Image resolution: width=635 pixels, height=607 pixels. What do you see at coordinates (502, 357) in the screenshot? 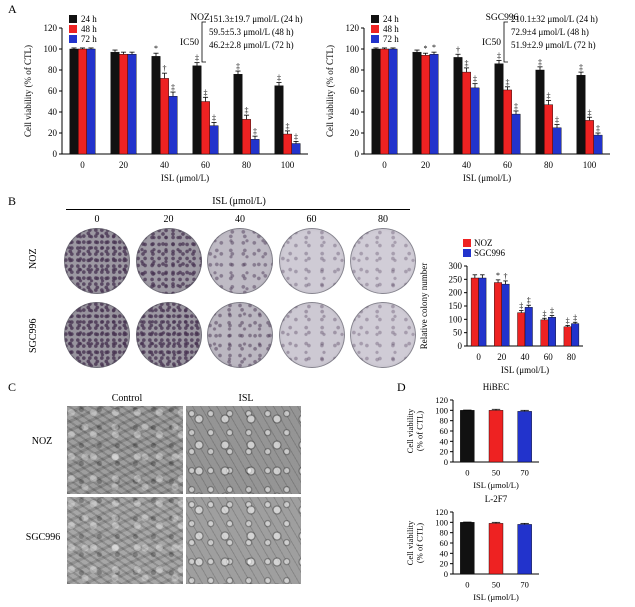
I see `x-tick-label: 20` at bounding box center [502, 357].